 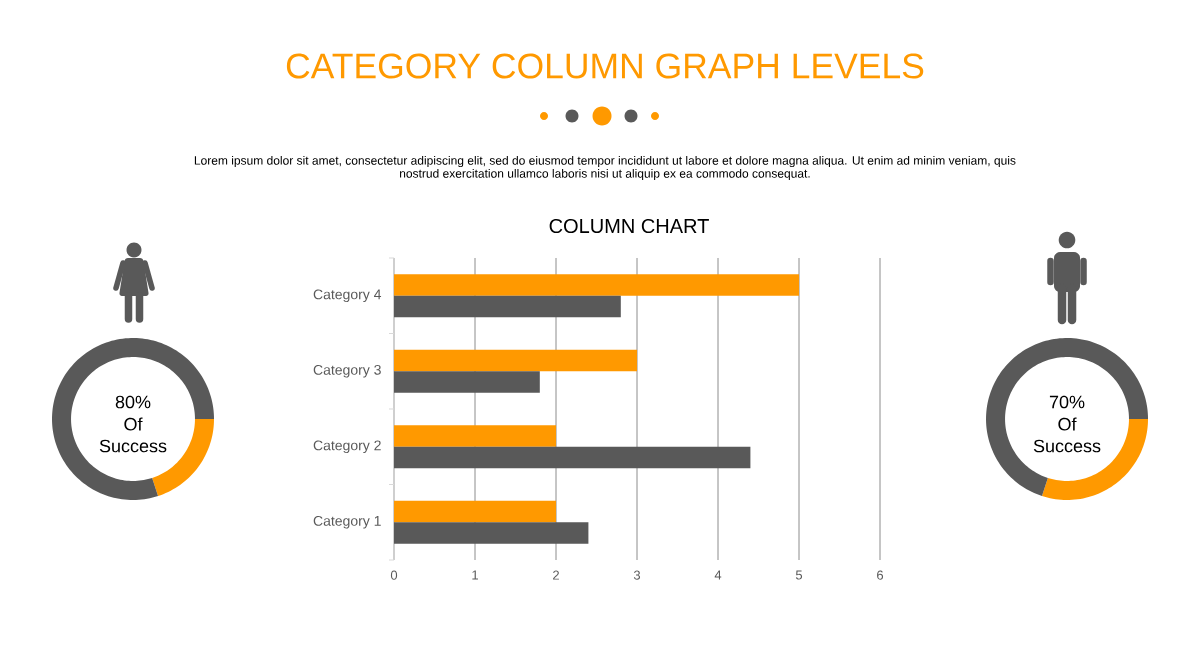 What do you see at coordinates (347, 371) in the screenshot?
I see `y-tick-label: Category 3` at bounding box center [347, 371].